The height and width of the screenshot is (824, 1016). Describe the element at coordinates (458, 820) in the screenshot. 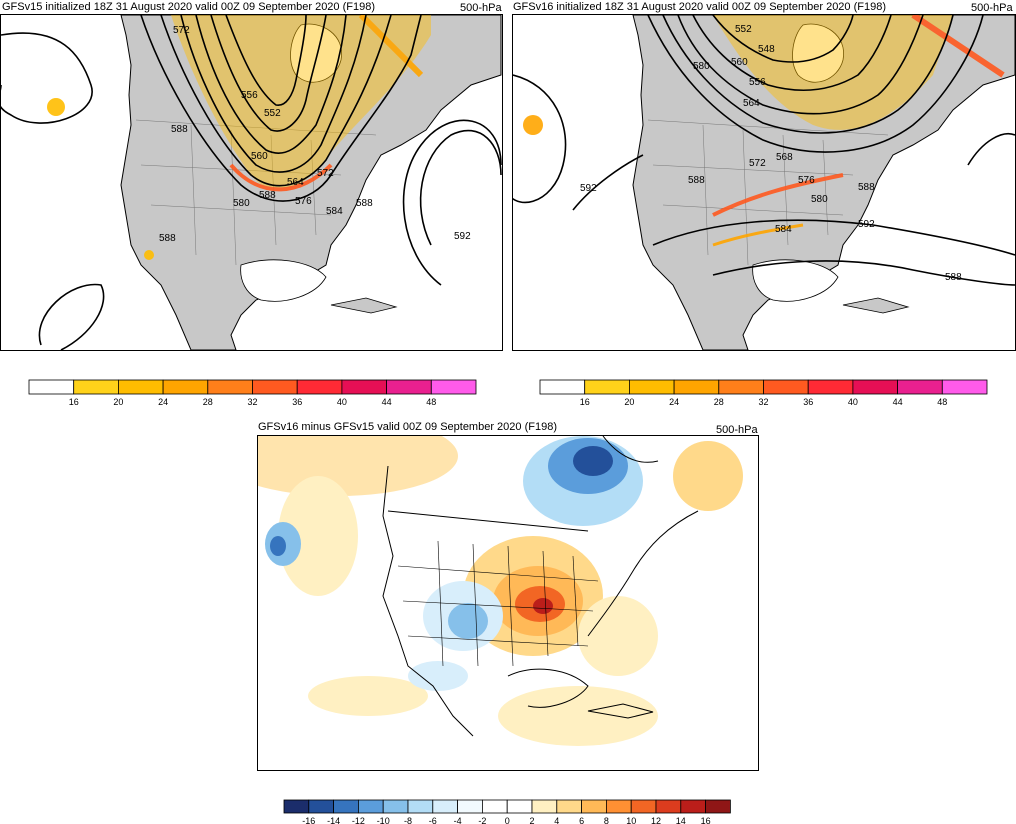

I see `colorbar-tick-label: -4` at that location.